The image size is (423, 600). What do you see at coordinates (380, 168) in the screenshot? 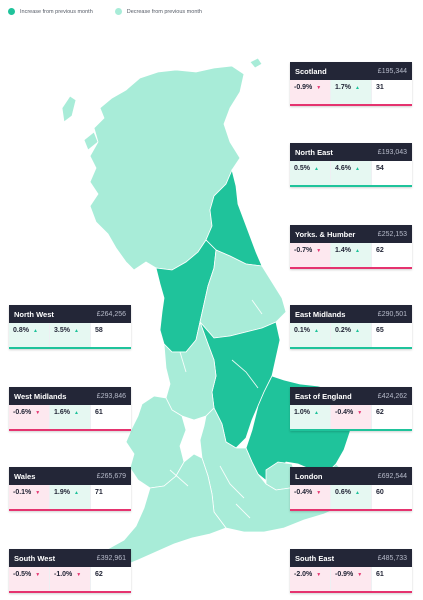
I see `days-on-market-value: 54` at bounding box center [380, 168].